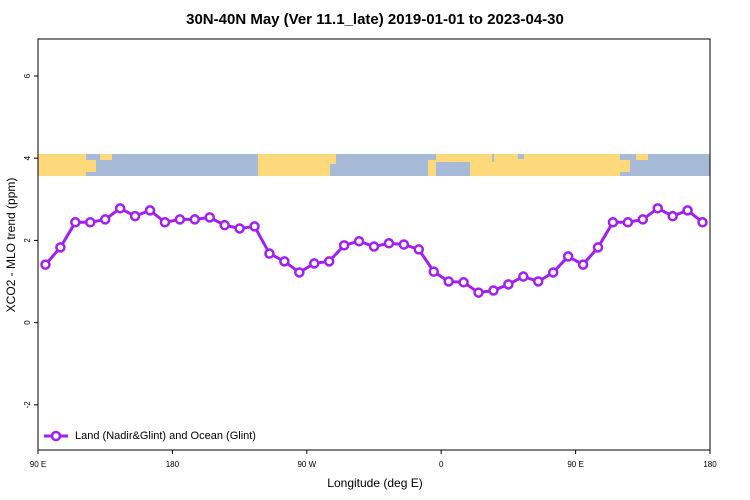 The height and width of the screenshot is (500, 750). Describe the element at coordinates (374, 483) in the screenshot. I see `x-axis-label: Longitude (deg E)` at that location.